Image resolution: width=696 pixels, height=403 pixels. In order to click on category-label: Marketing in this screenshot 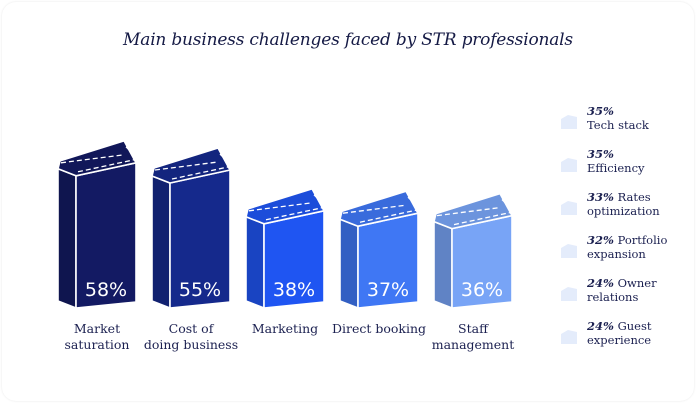, I will do `click(285, 328)`.